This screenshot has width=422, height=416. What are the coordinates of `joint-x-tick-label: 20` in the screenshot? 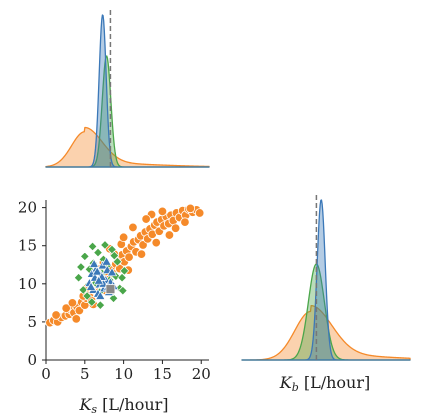 It's located at (201, 374).